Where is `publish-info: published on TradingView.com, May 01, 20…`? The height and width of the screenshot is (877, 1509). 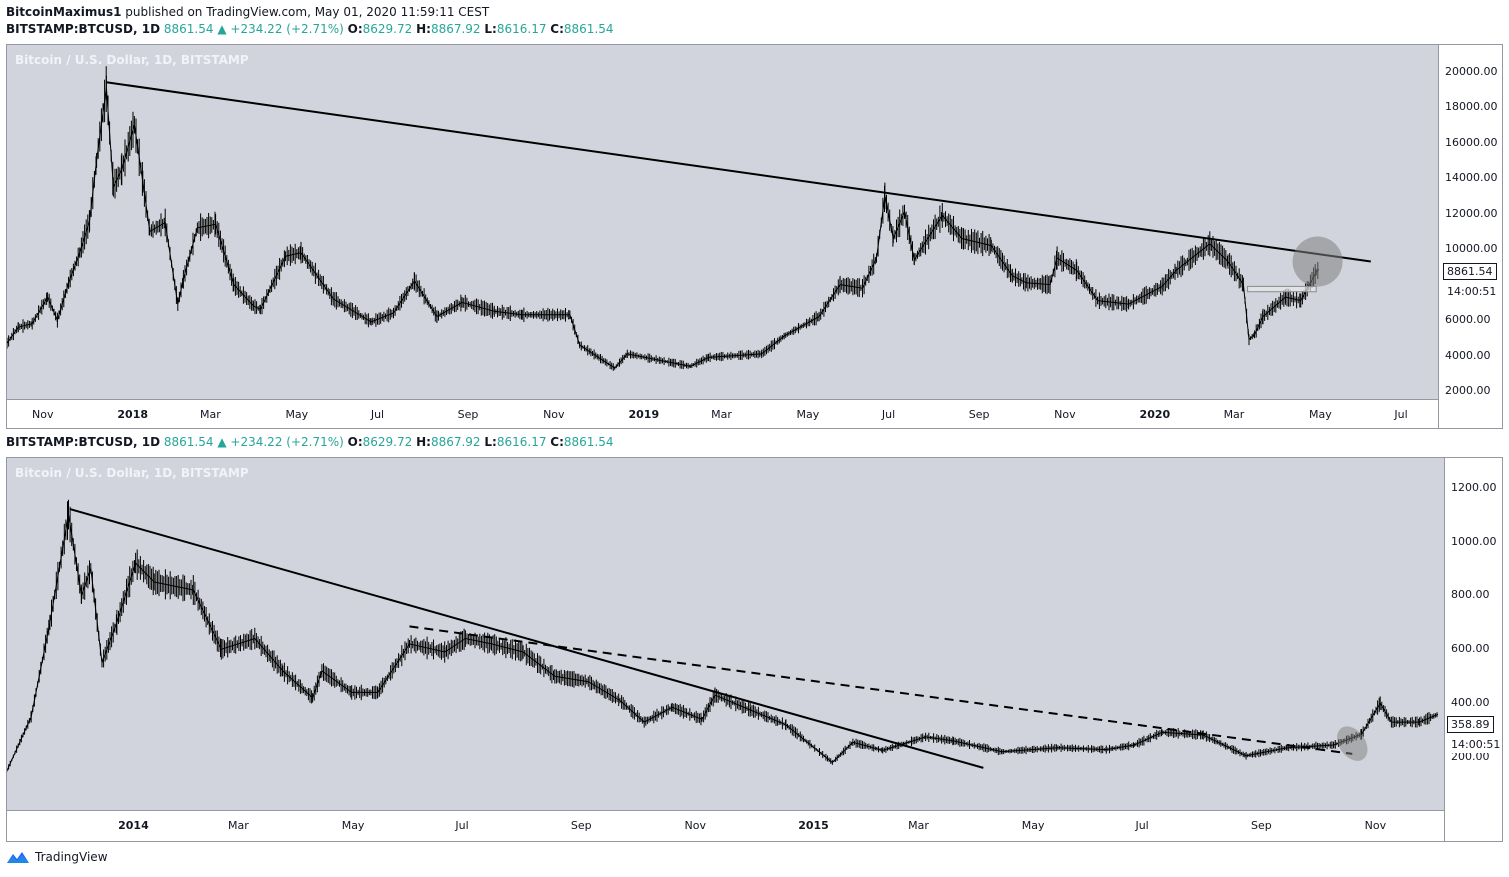 publish-info: published on TradingView.com, May 01, 20… is located at coordinates (307, 12).